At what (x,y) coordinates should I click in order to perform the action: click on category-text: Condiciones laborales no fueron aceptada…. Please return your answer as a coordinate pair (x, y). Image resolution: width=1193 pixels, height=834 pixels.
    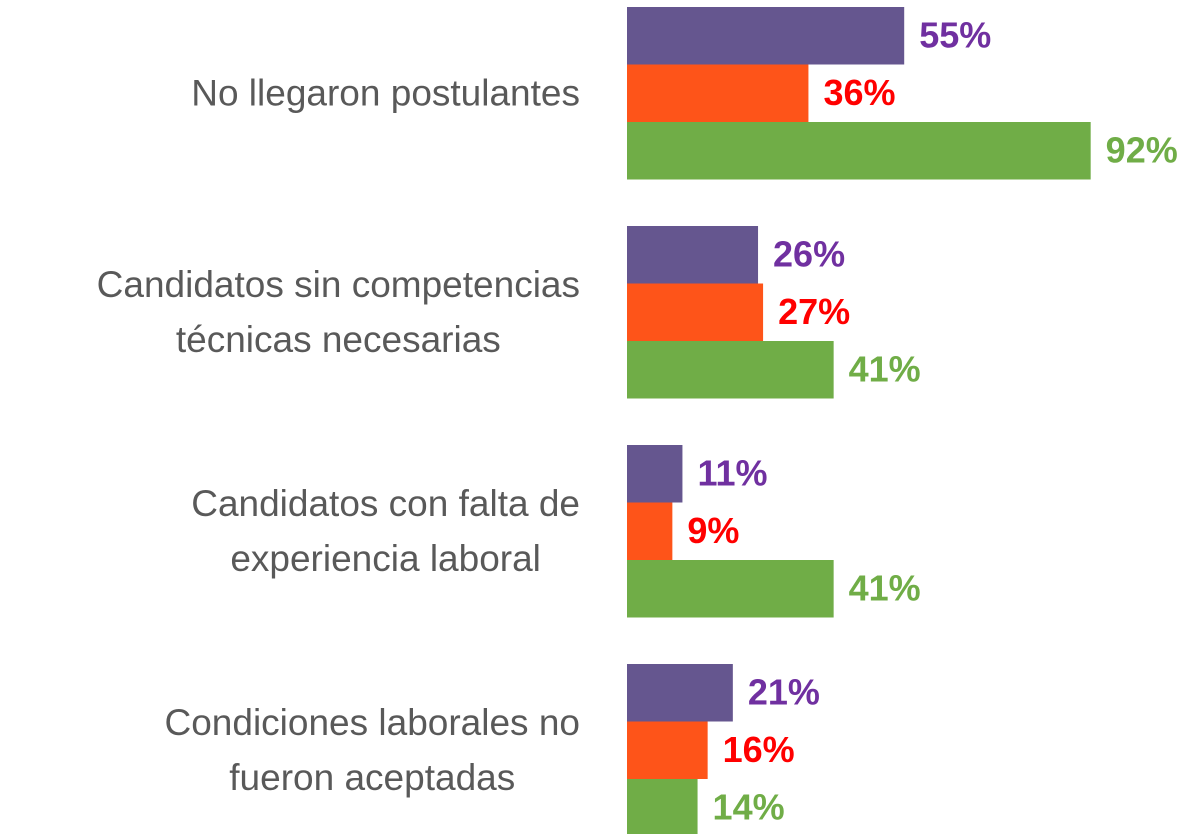
    Looking at the image, I should click on (372, 750).